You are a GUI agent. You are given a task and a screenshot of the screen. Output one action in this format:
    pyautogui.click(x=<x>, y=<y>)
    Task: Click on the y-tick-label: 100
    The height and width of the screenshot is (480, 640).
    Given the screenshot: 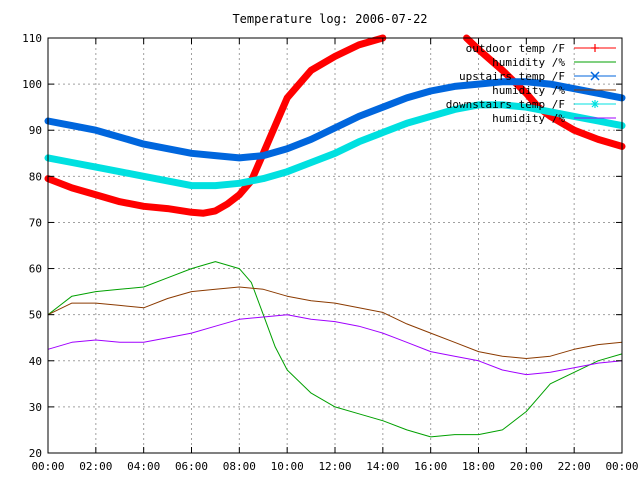 What is the action you would take?
    pyautogui.click(x=32, y=84)
    